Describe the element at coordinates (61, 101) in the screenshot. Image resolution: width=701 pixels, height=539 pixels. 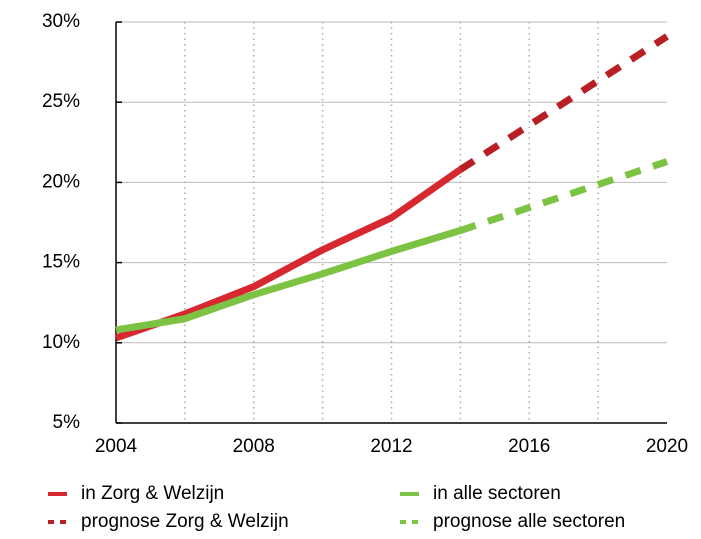
I see `y-tick-label: 25%` at that location.